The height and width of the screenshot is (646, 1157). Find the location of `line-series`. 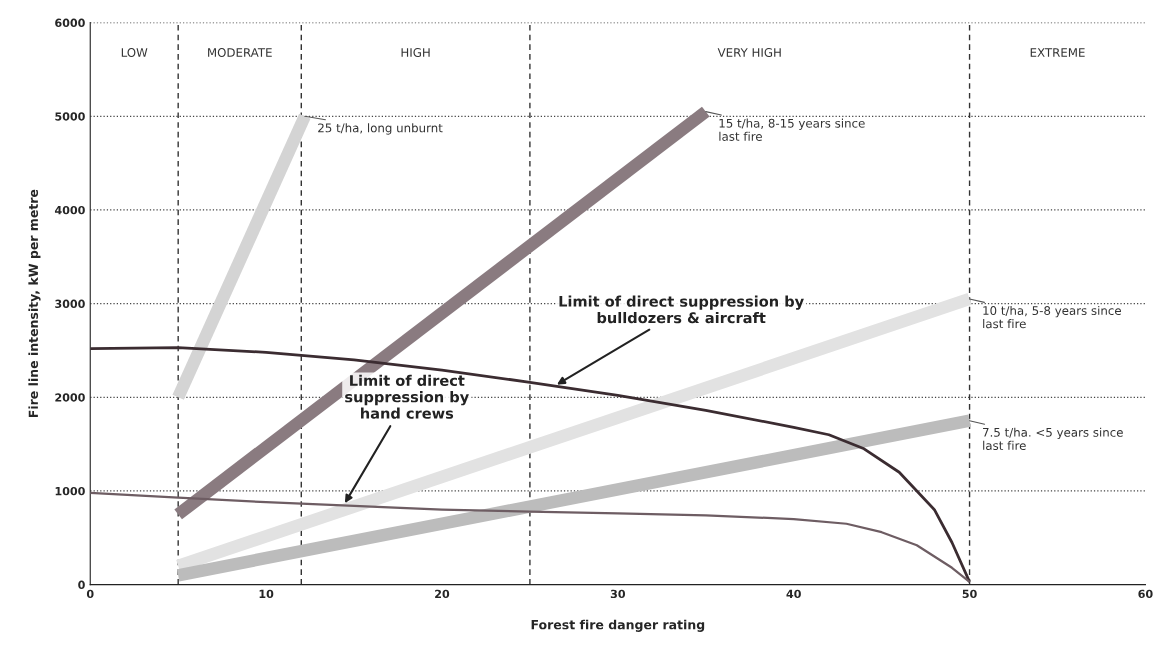

line-series is located at coordinates (530, 537).